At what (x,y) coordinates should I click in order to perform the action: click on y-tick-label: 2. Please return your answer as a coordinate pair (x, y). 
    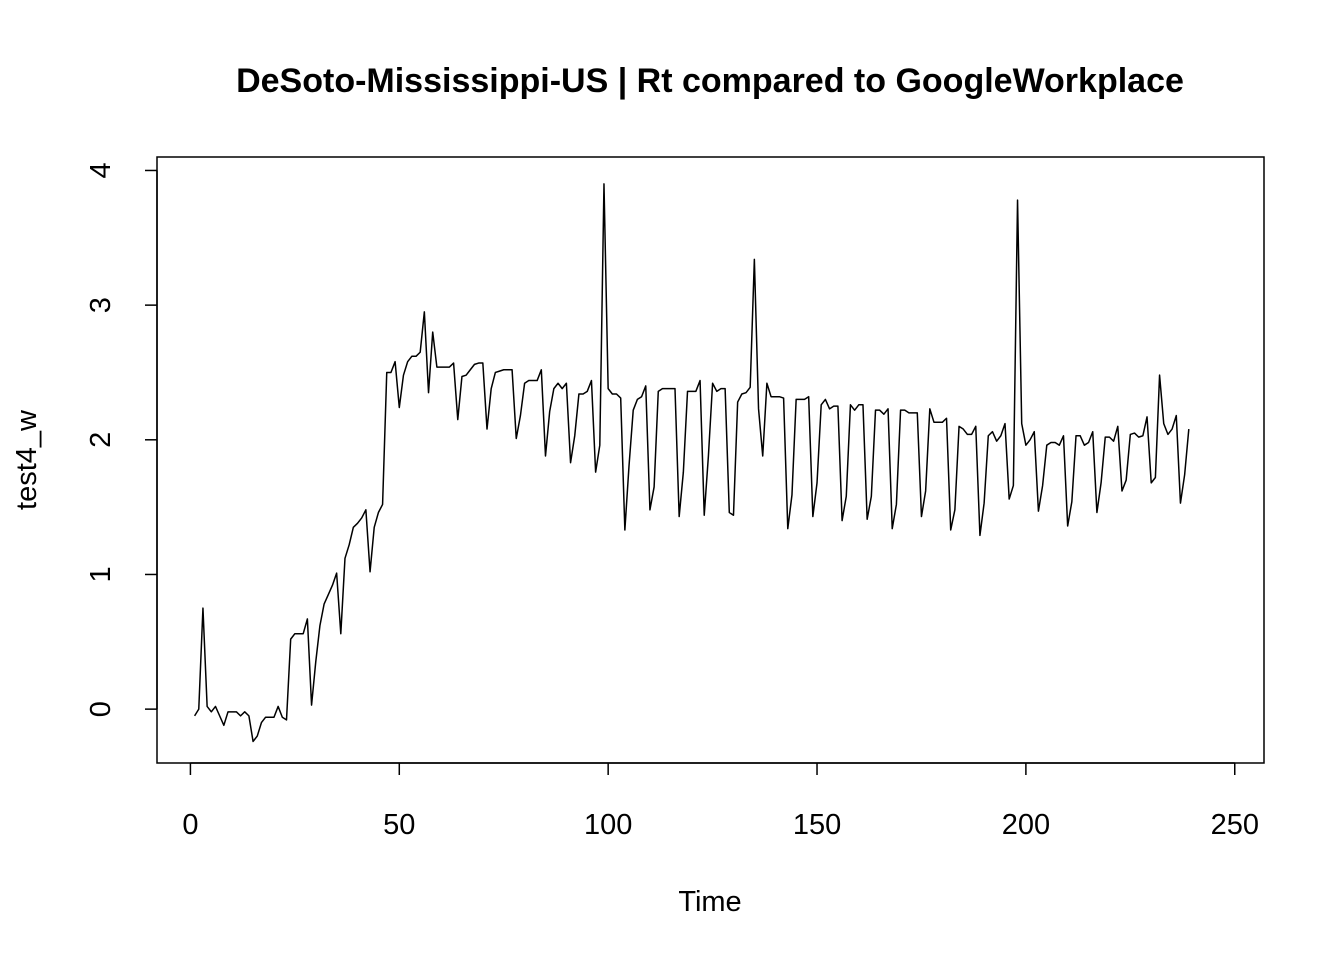
    Looking at the image, I should click on (101, 440).